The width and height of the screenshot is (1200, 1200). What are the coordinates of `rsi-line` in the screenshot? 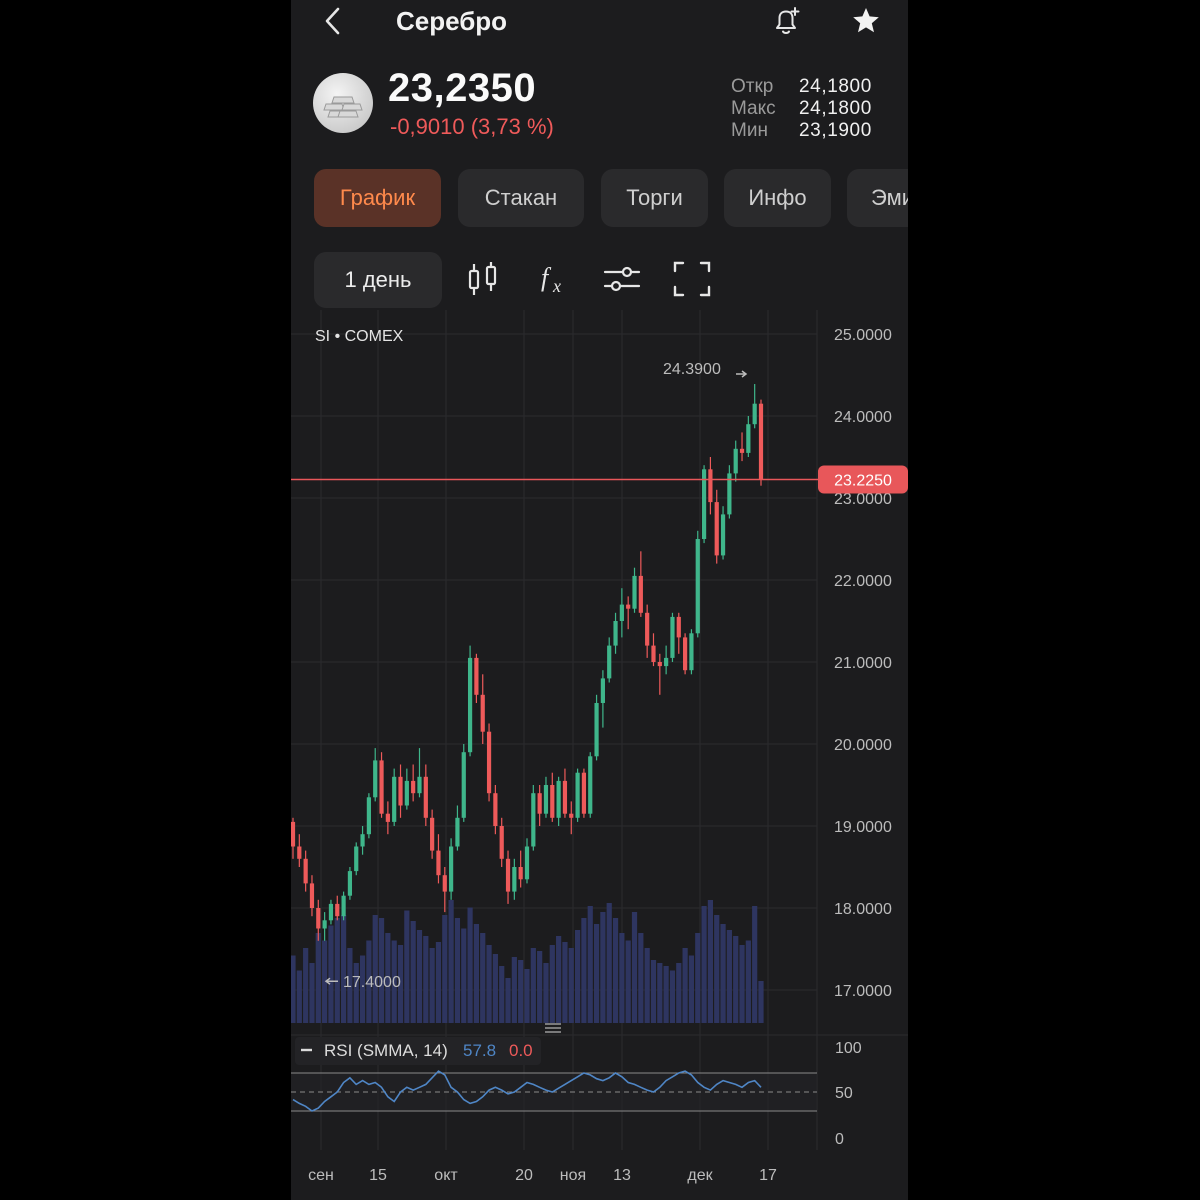 It's located at (527, 1091).